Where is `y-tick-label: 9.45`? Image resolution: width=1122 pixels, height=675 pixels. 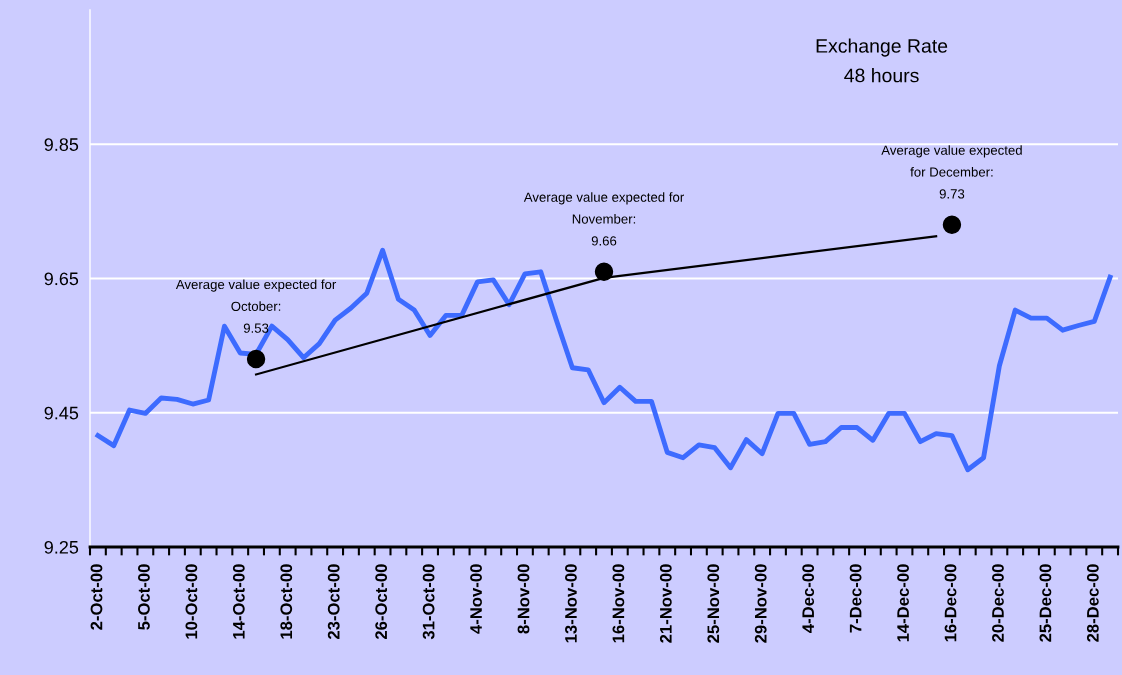
y-tick-label: 9.45 is located at coordinates (61, 413).